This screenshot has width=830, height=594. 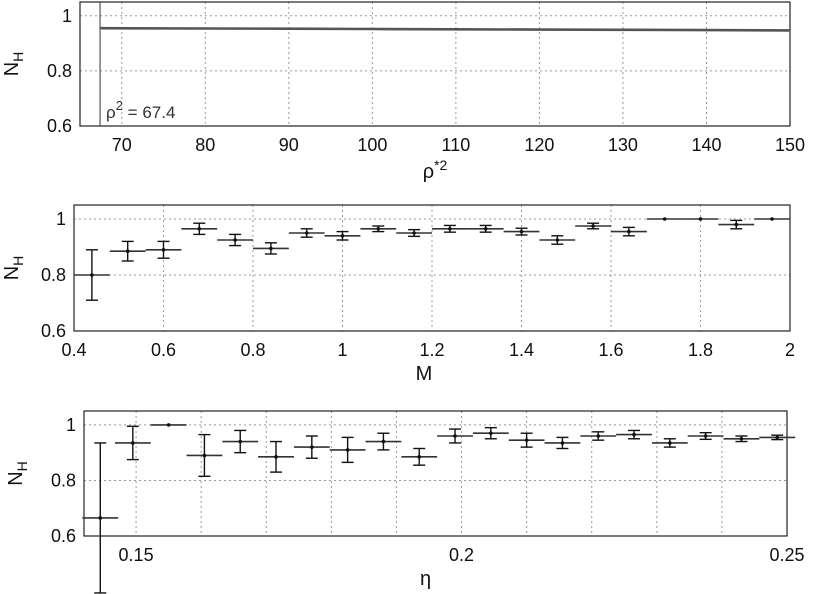 I want to click on threshold-annotation: ρ2 = 67.4, so click(x=140, y=110).